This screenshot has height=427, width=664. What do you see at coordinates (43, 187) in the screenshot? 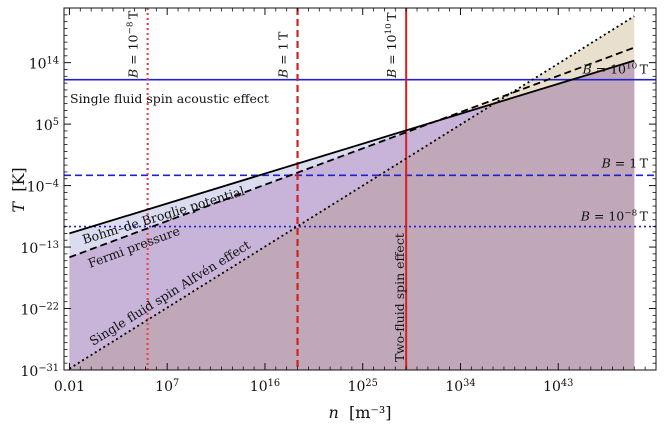
I see `y-tick-label-3: 10⁻⁴` at bounding box center [43, 187].